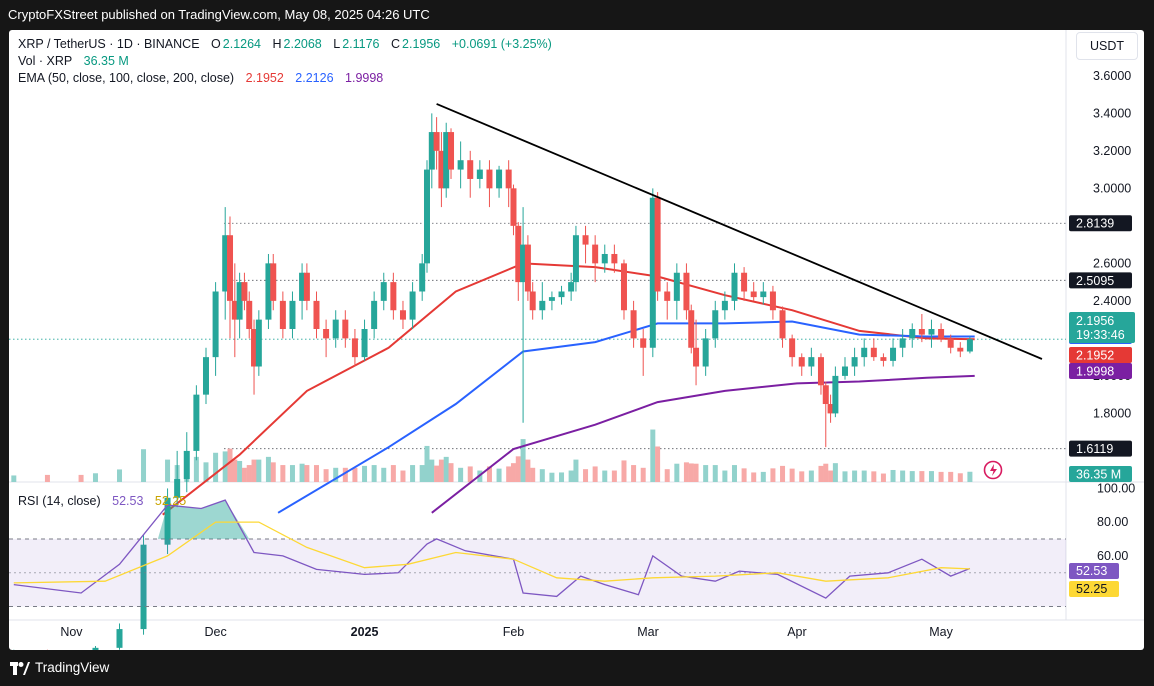 This screenshot has width=1154, height=686. What do you see at coordinates (126, 78) in the screenshot?
I see `ema-label: EMA (50, close, 100, close, 200, close)` at bounding box center [126, 78].